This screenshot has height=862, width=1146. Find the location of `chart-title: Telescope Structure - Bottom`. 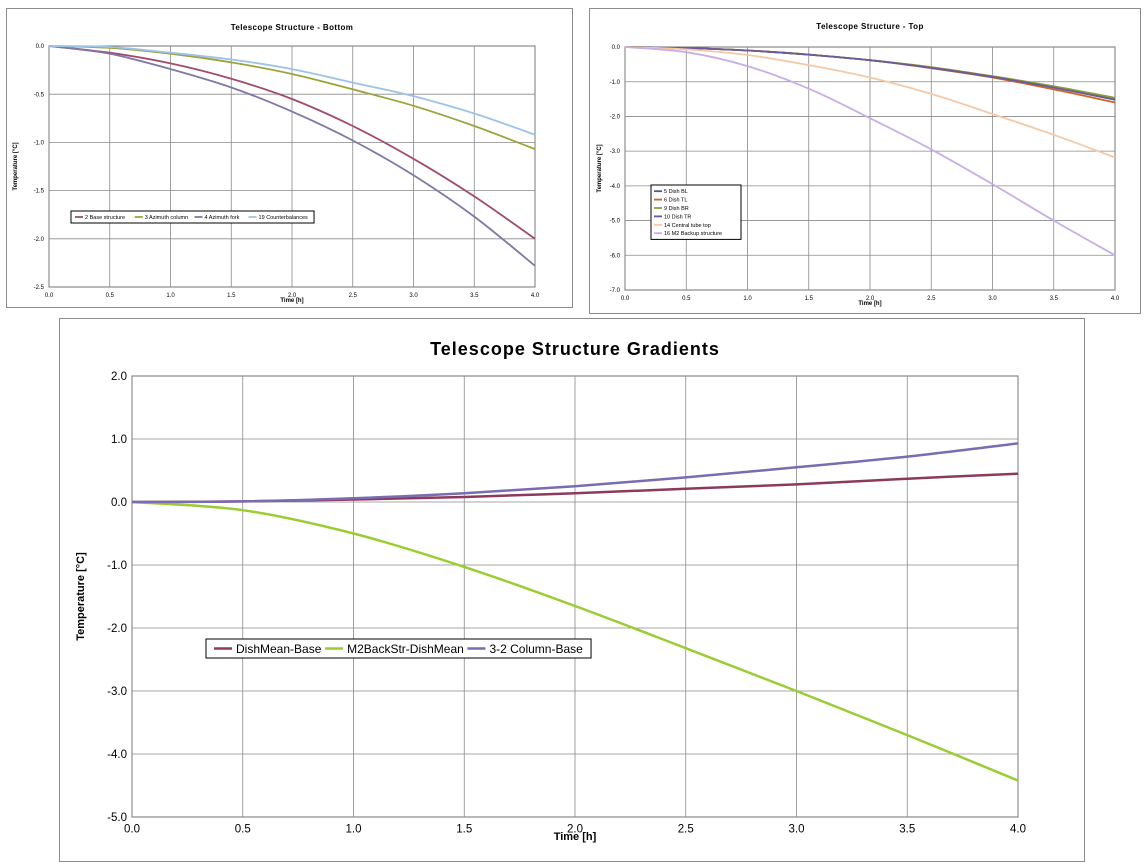

chart-title: Telescope Structure - Bottom is located at coordinates (292, 27).